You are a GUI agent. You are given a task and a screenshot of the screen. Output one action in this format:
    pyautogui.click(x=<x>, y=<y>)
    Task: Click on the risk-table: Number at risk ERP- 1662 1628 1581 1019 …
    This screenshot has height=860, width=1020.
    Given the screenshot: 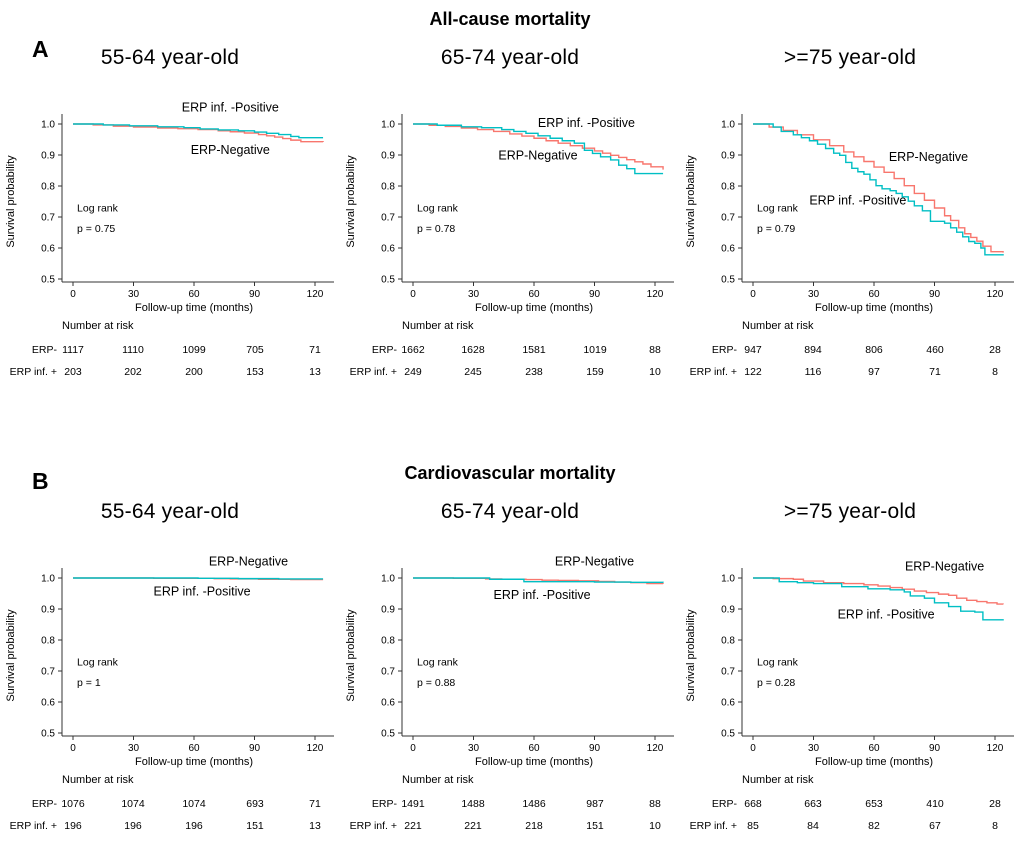 What is the action you would take?
    pyautogui.click(x=510, y=352)
    